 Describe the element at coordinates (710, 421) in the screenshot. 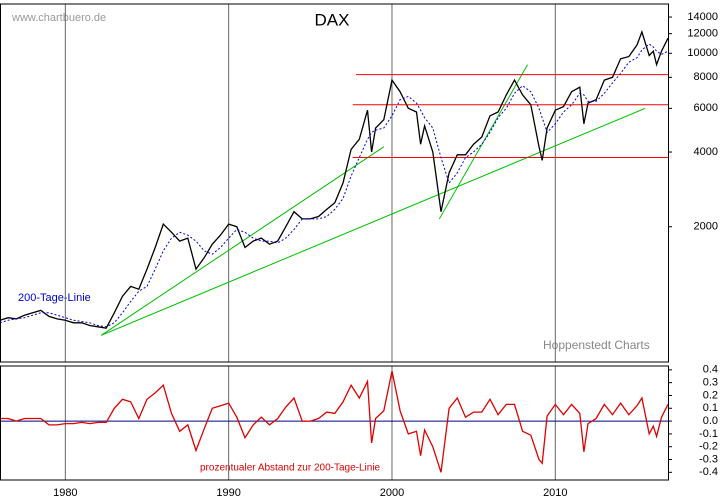

I see `y-tick-label: 0.0` at that location.